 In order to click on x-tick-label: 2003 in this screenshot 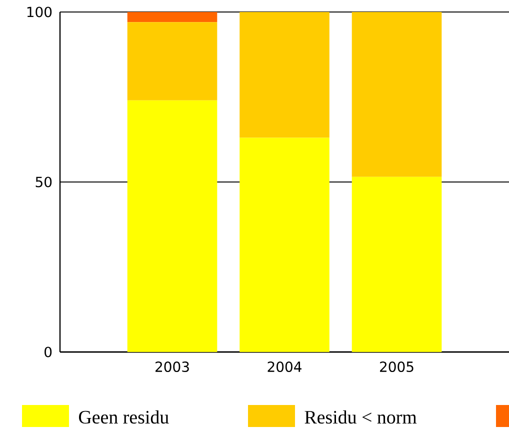, I will do `click(172, 366)`.